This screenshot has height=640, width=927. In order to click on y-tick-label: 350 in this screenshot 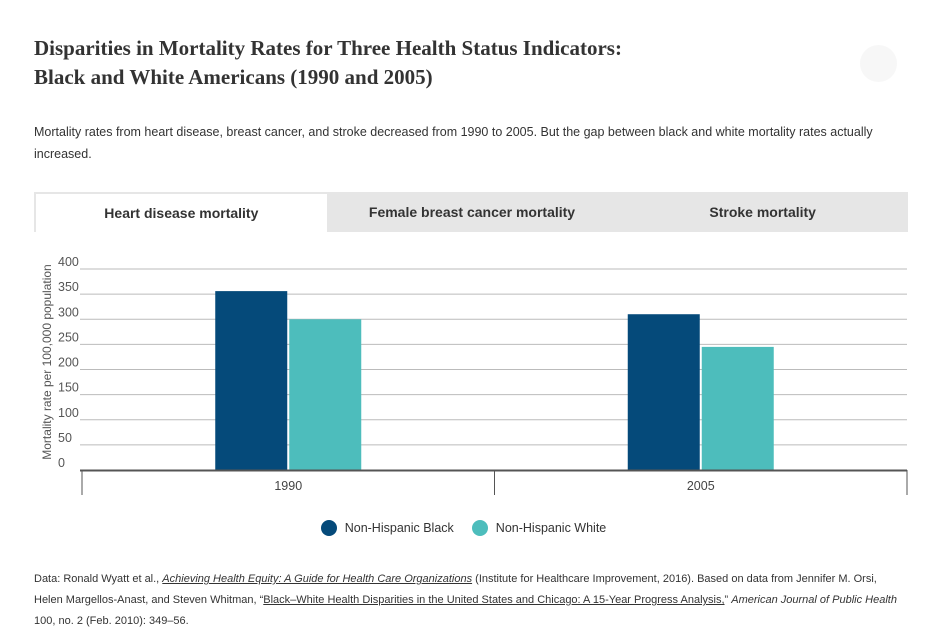, I will do `click(68, 287)`.